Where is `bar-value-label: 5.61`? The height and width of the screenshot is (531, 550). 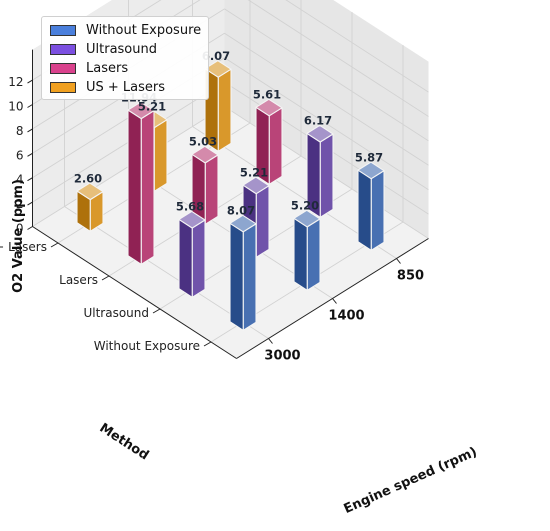
bar-value-label: 5.61 is located at coordinates (267, 95).